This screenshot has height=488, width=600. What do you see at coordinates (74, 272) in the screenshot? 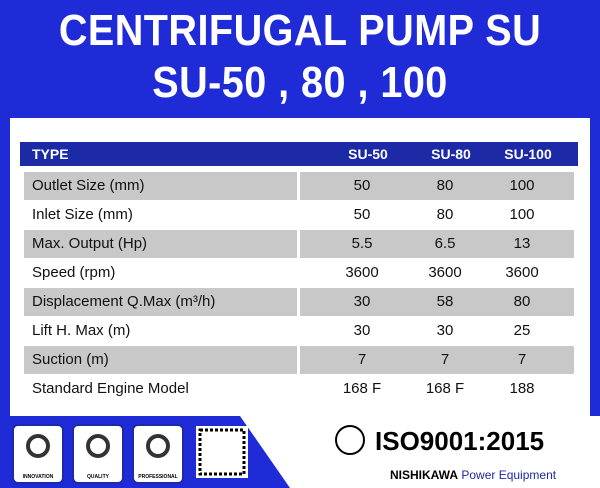
I see `label-cell: Speed (rpm)` at bounding box center [74, 272].